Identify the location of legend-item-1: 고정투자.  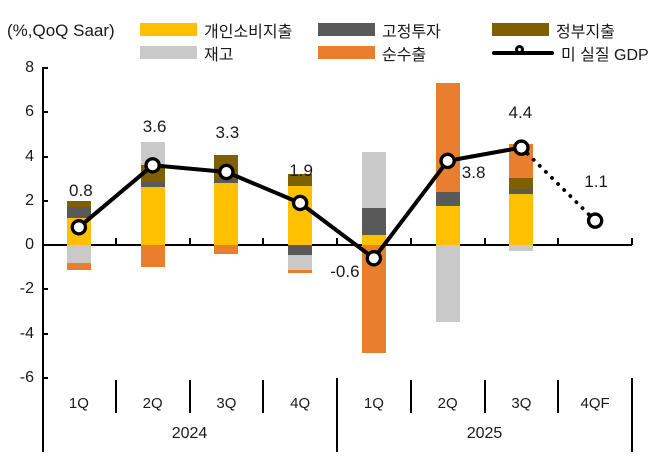
(379, 31).